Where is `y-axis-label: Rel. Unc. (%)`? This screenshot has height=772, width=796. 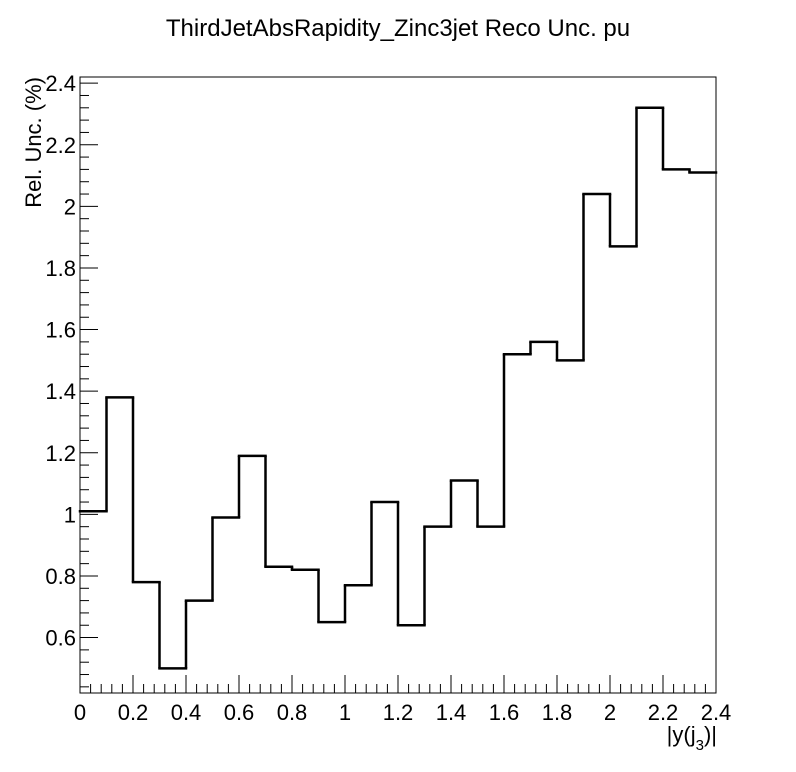 y-axis-label: Rel. Unc. (%) is located at coordinates (33, 142).